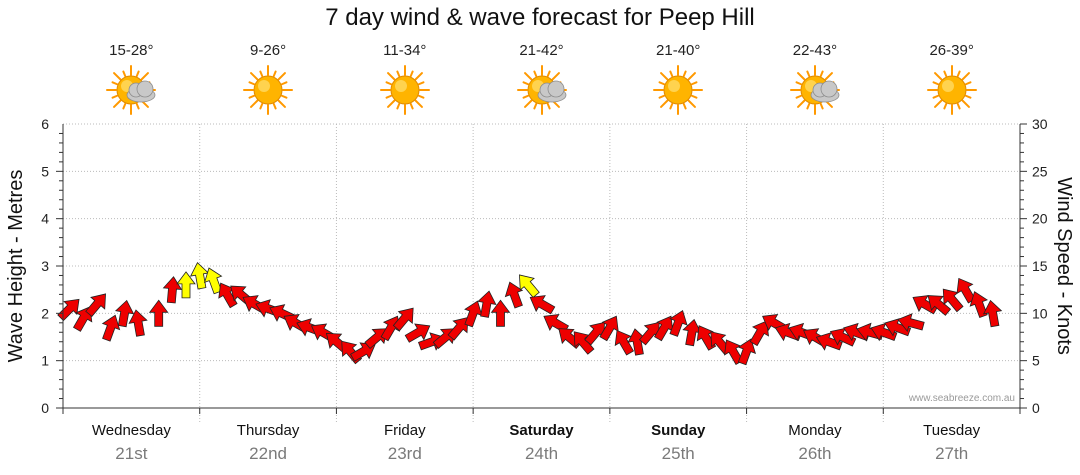 This screenshot has height=475, width=1080. I want to click on y2-tick-label: 15, so click(1040, 266).